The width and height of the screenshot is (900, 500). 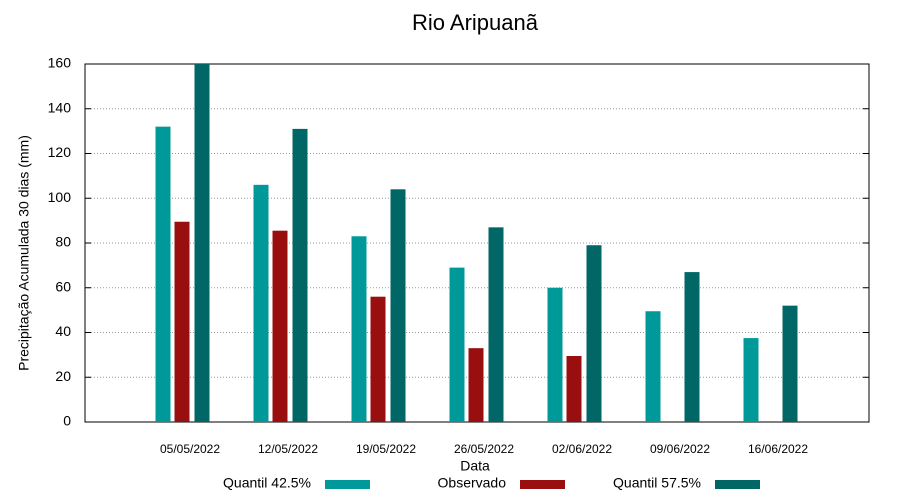 I want to click on y-tick-label: 100, so click(x=60, y=197).